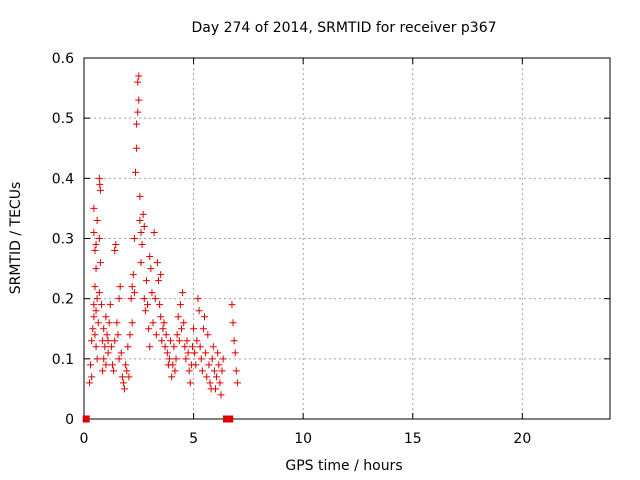  What do you see at coordinates (63, 300) in the screenshot?
I see `y-tick-label: 0.2` at bounding box center [63, 300].